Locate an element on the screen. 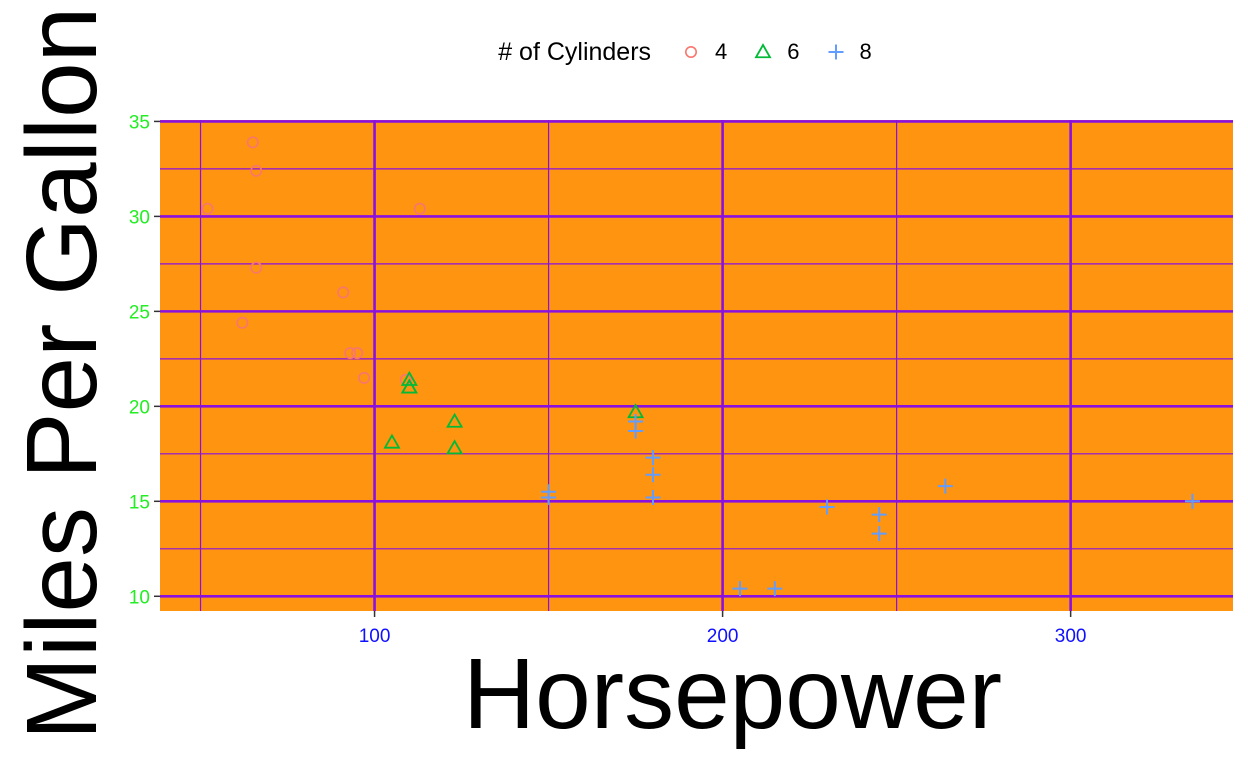 This screenshot has height=768, width=1248. y-tick-label: 35 is located at coordinates (139, 122).